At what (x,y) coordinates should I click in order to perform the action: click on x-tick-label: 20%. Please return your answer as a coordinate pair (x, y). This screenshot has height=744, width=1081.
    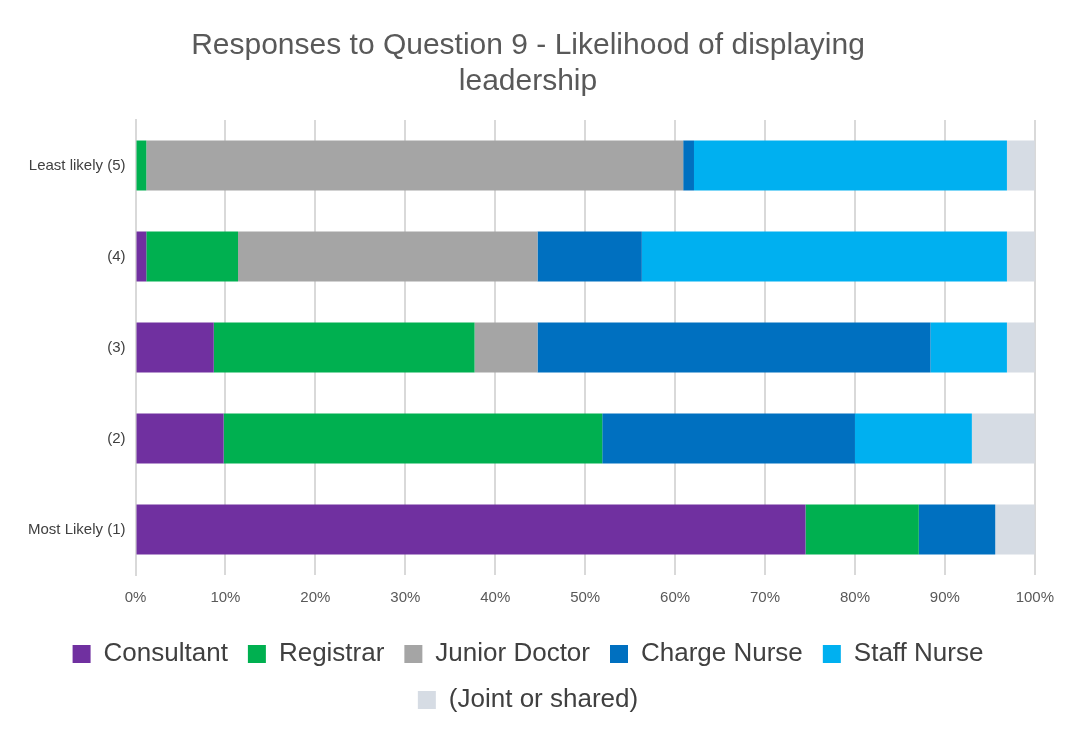
    Looking at the image, I should click on (315, 597).